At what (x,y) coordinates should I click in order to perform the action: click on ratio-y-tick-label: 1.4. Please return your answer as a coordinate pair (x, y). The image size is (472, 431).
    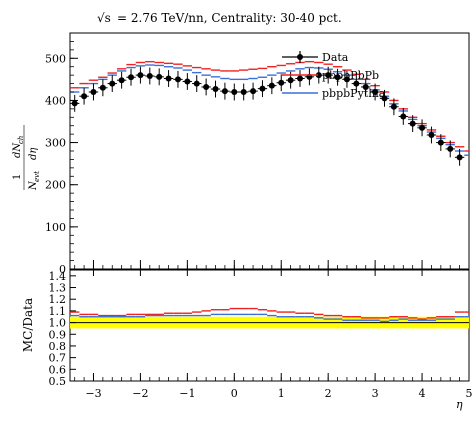
    Looking at the image, I should click on (58, 276).